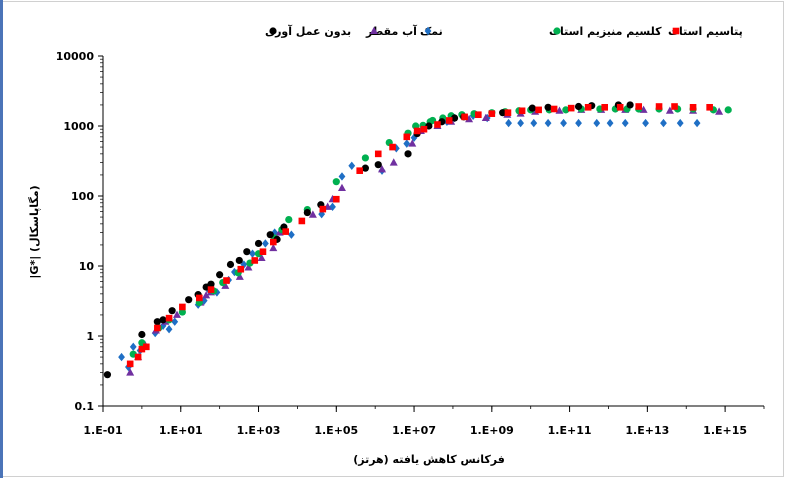 The height and width of the screenshot is (478, 785). What do you see at coordinates (90, 336) in the screenshot?
I see `y-tick-label: 1` at bounding box center [90, 336].